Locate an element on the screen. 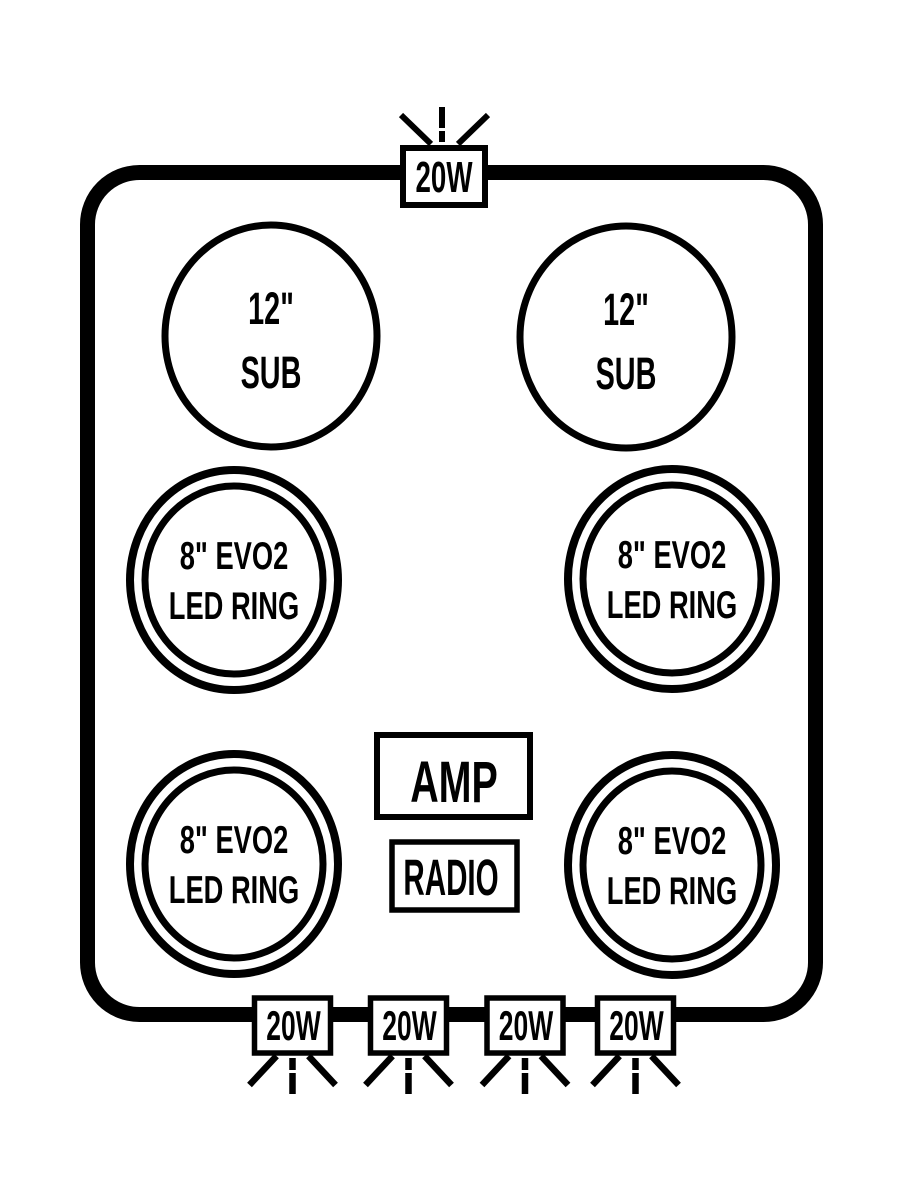 The image size is (901, 1201). bottom-light-3: 20W is located at coordinates (525, 1044).